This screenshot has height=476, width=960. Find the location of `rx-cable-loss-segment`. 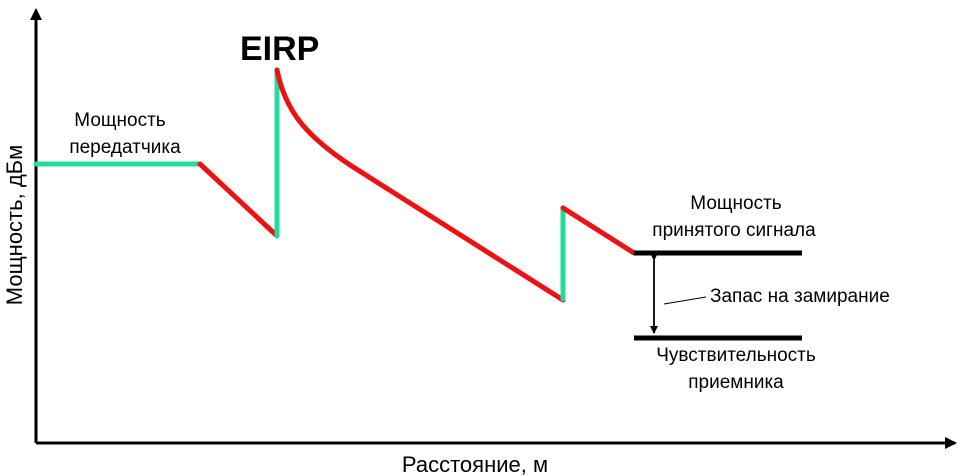

rx-cable-loss-segment is located at coordinates (598, 230).